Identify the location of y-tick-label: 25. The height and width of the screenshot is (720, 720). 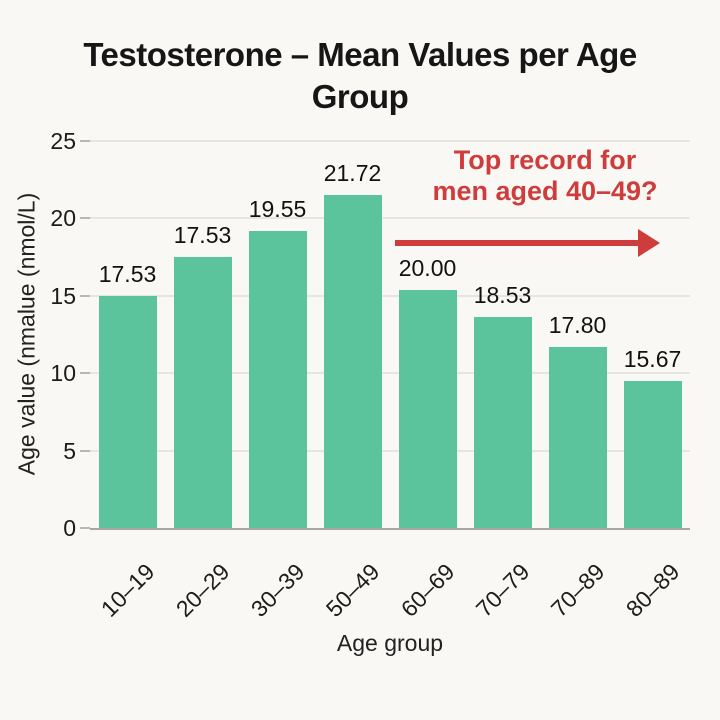
(63, 141).